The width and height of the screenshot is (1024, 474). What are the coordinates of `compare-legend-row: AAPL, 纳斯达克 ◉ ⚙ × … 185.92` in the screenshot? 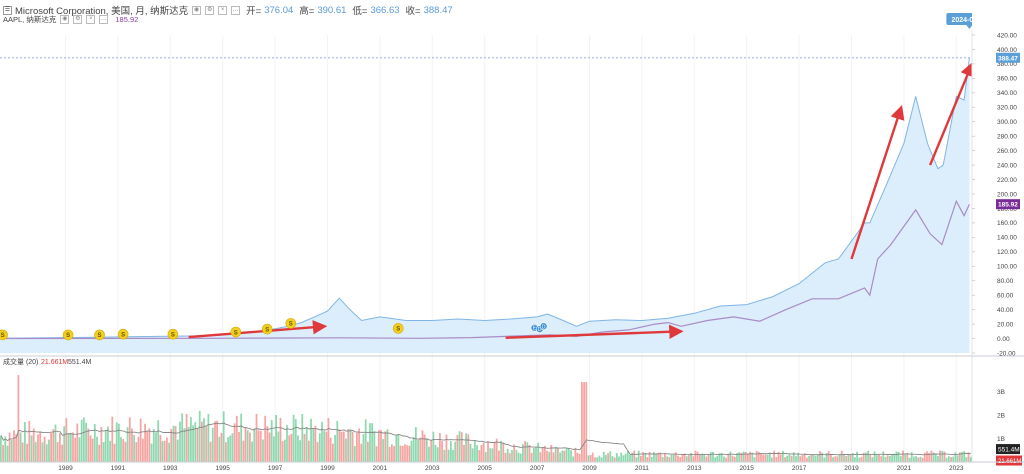 It's located at (70, 19).